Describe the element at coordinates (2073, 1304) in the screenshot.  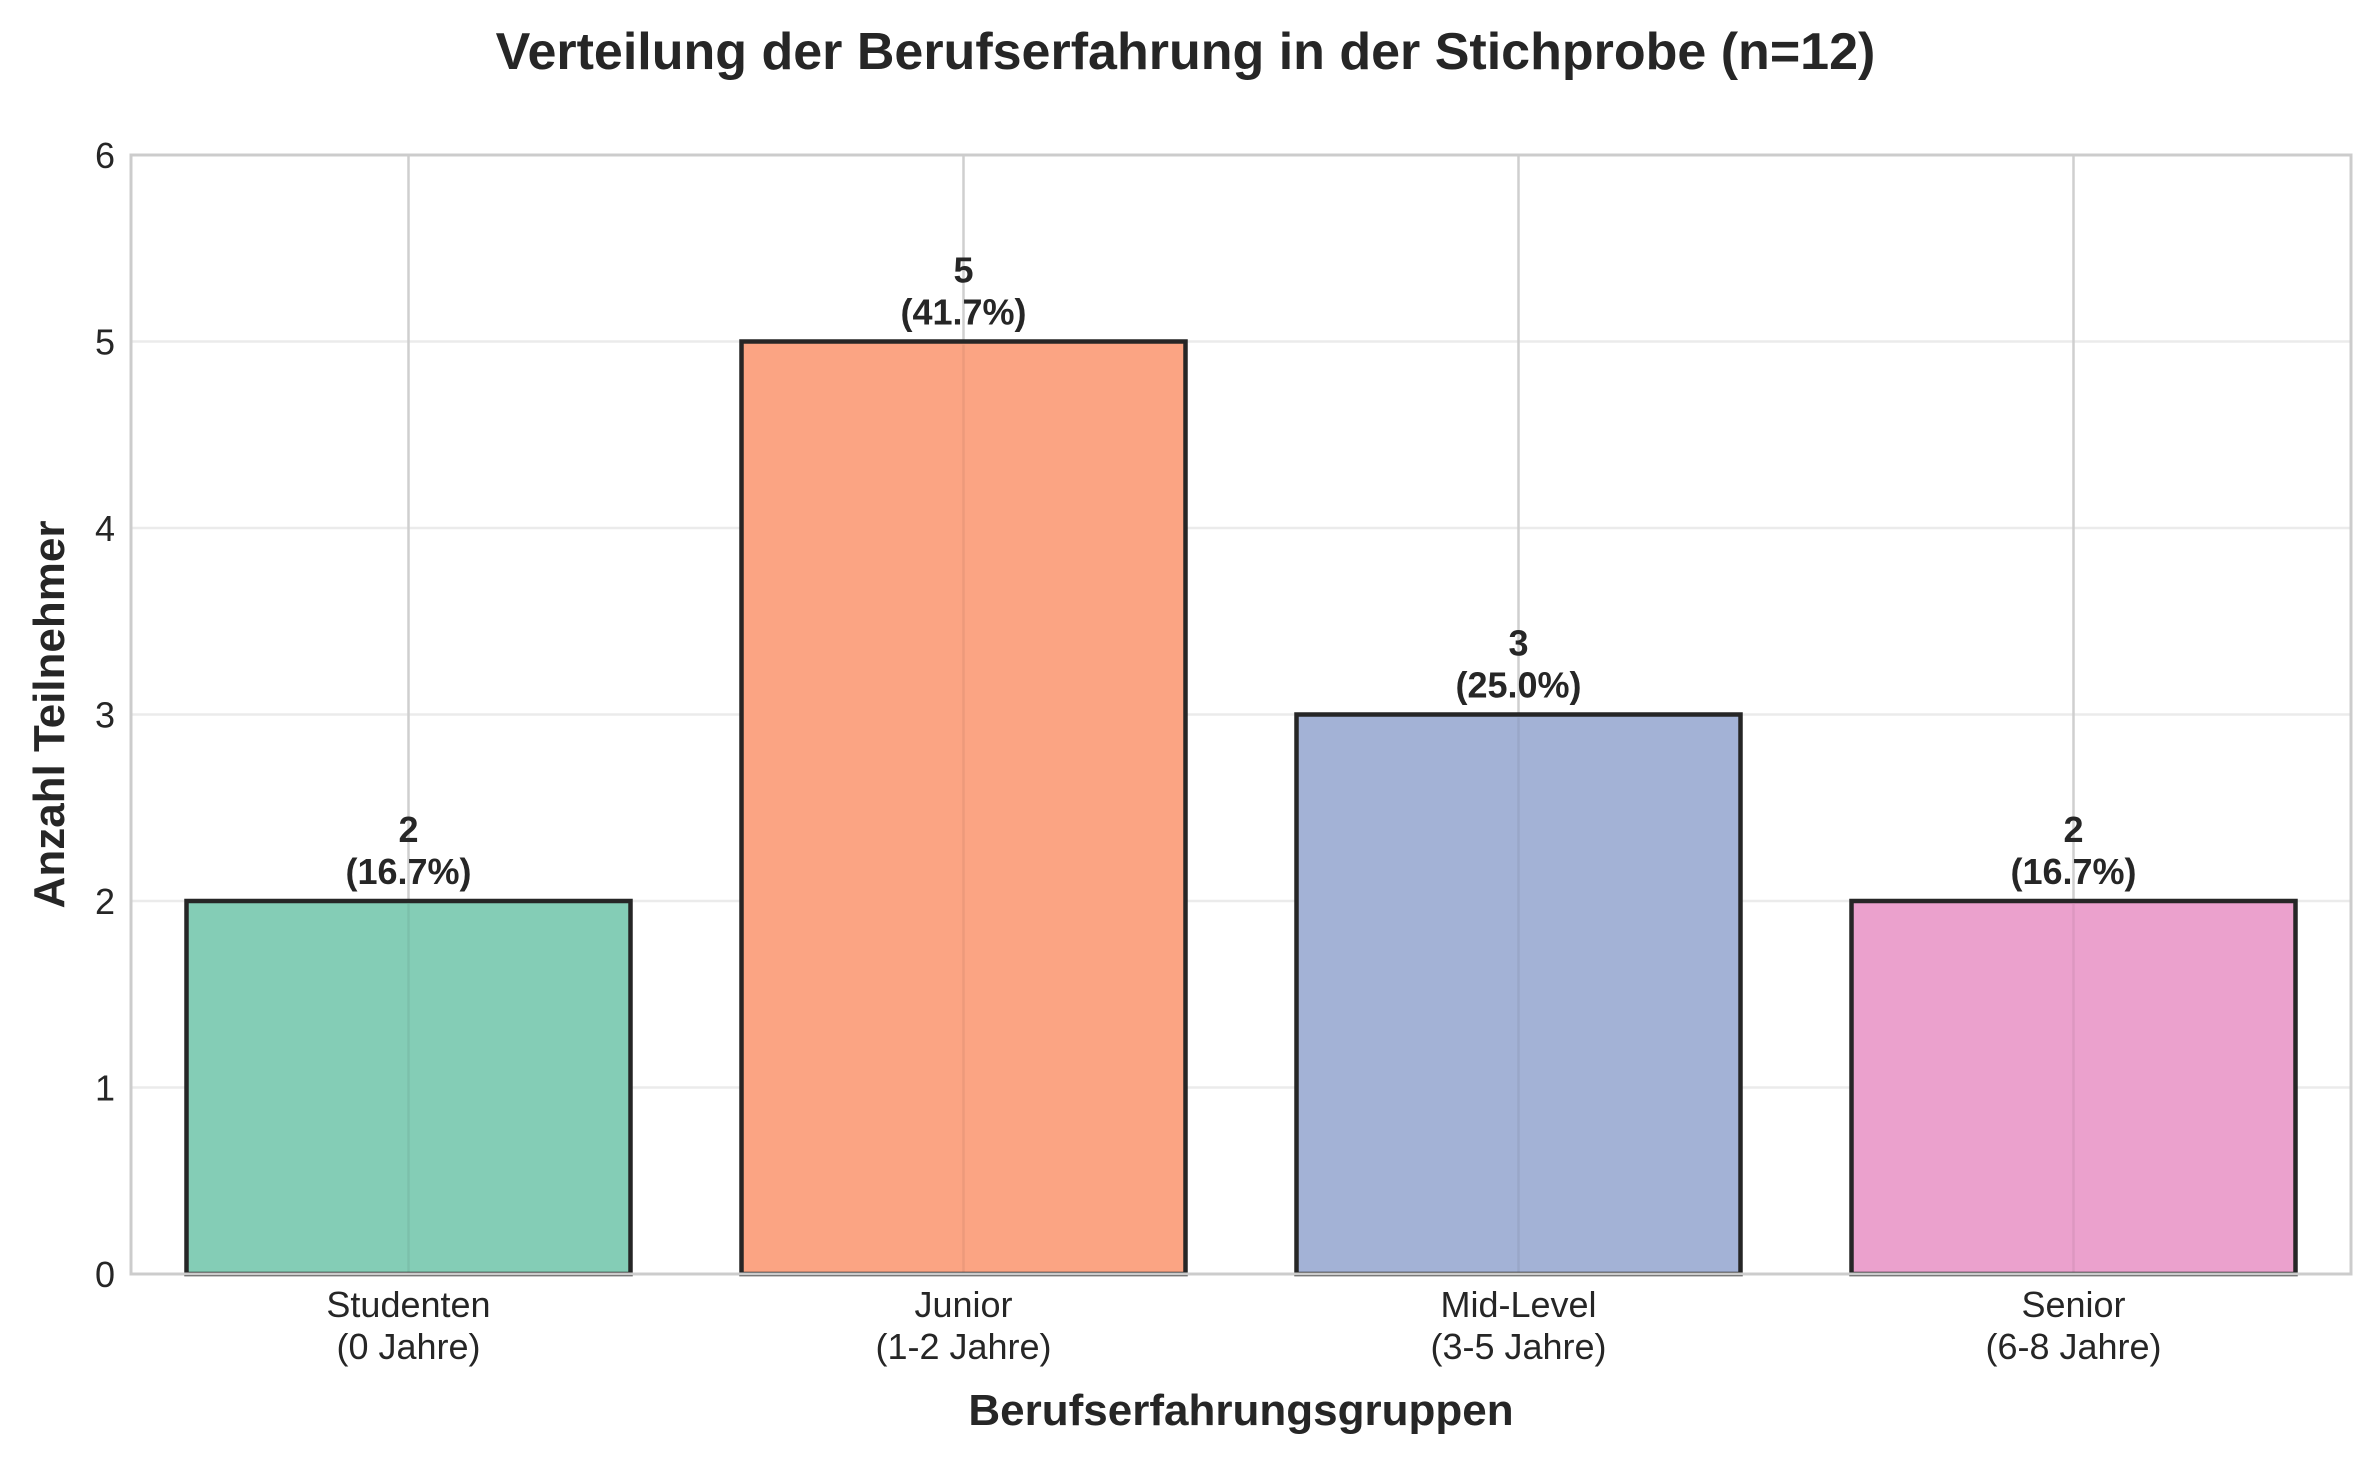
I see `x-tick-label-line: Senior` at that location.